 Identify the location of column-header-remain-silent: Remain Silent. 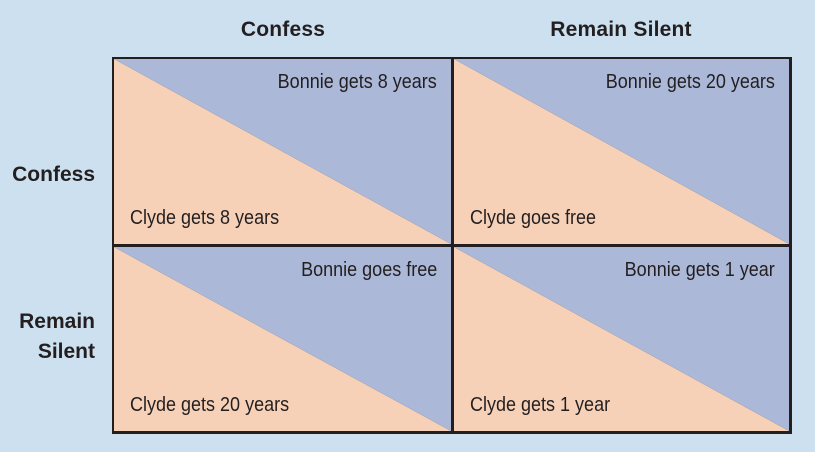
(621, 29).